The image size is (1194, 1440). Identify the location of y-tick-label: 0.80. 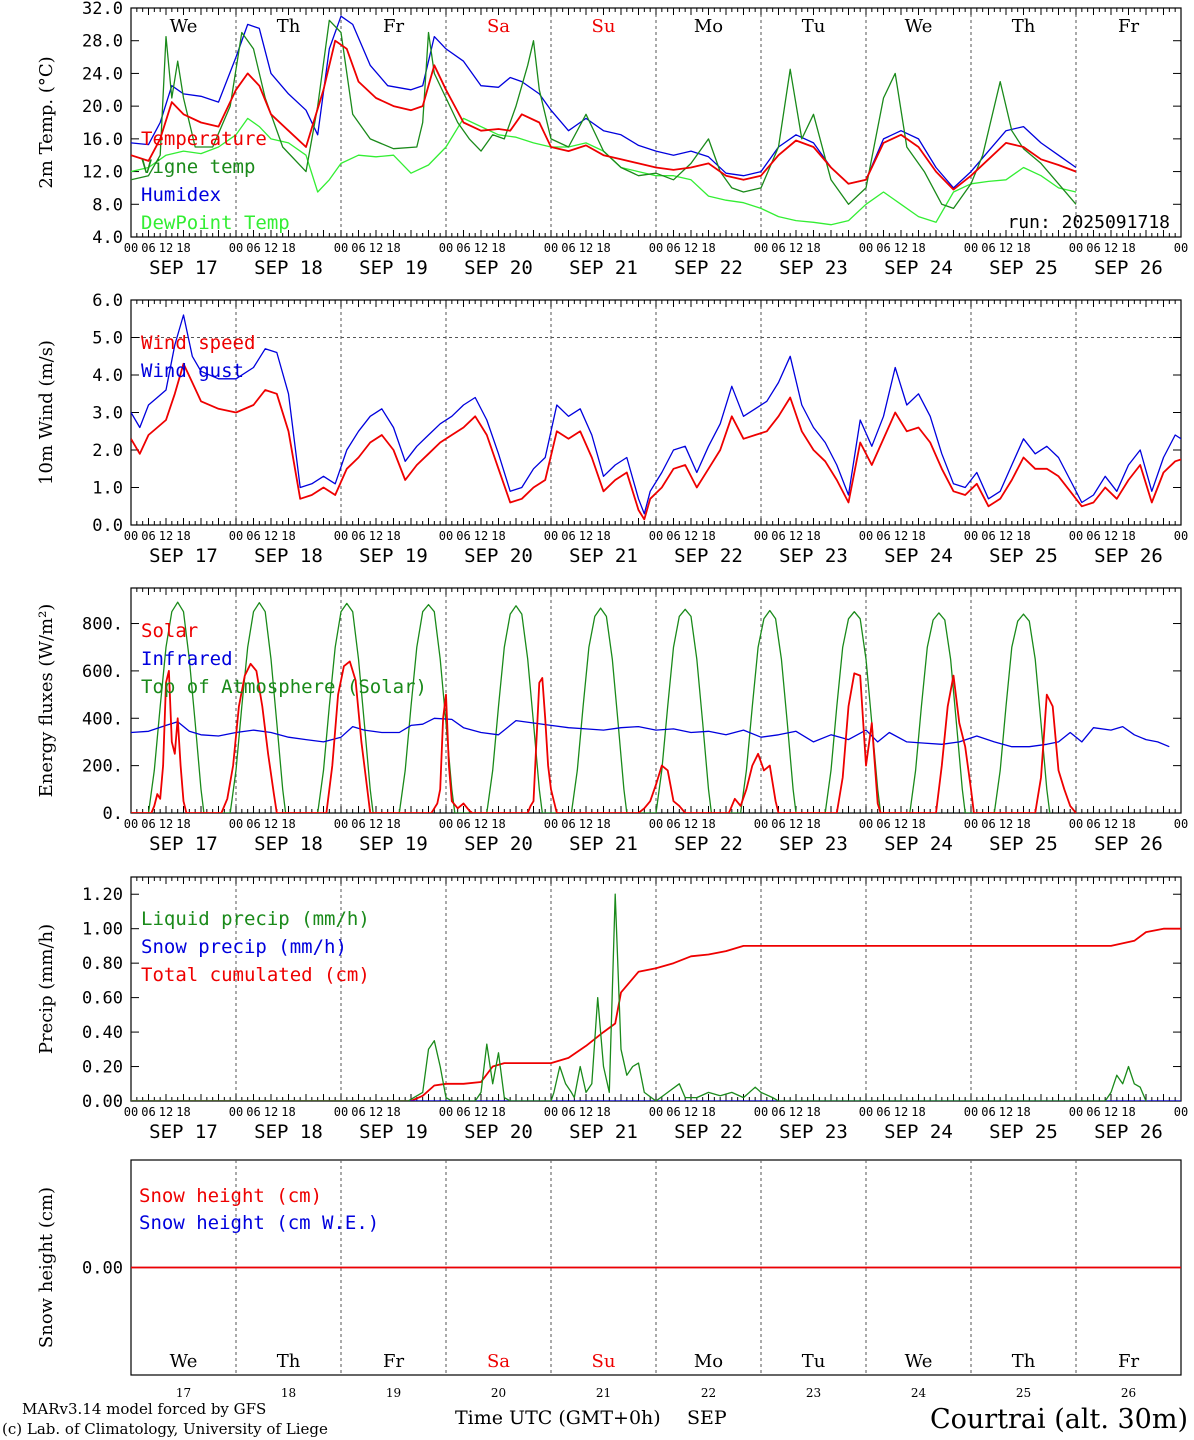
(102, 964).